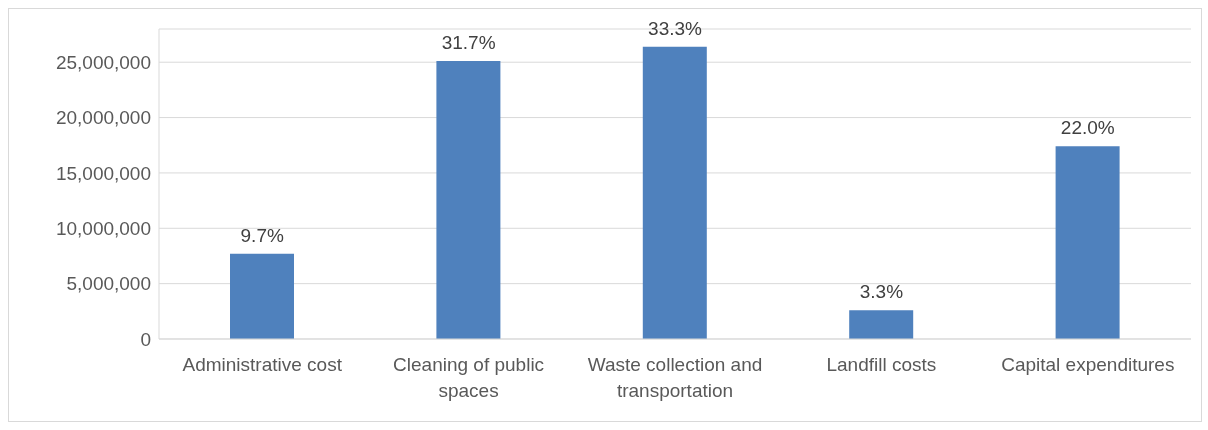  What do you see at coordinates (262, 364) in the screenshot?
I see `x-tick-label: Administrative cost` at bounding box center [262, 364].